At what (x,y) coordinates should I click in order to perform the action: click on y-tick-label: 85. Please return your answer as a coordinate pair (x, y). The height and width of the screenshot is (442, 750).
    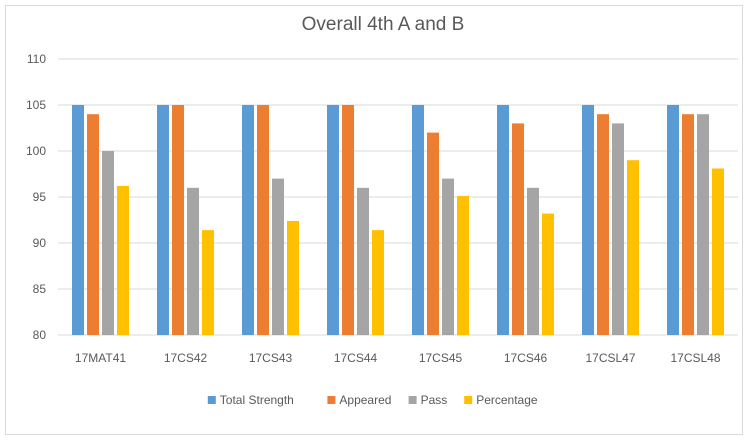
    Looking at the image, I should click on (40, 289).